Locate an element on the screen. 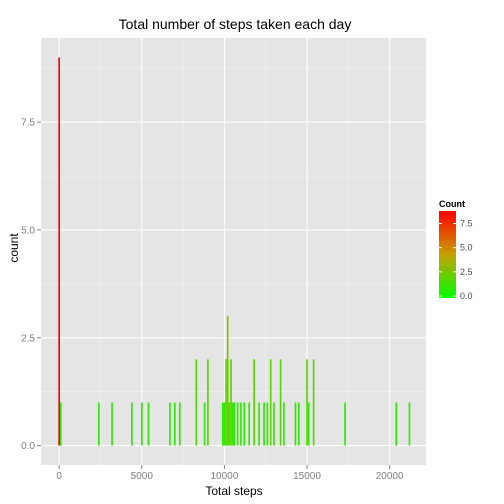 The width and height of the screenshot is (504, 504). legend-tick-label: 0.0 is located at coordinates (466, 296).